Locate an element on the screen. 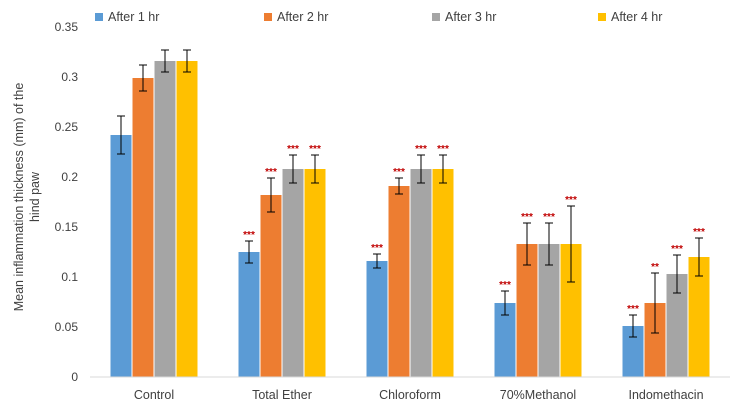 This screenshot has width=743, height=412. y-tick-label: 0.15 is located at coordinates (67, 227).